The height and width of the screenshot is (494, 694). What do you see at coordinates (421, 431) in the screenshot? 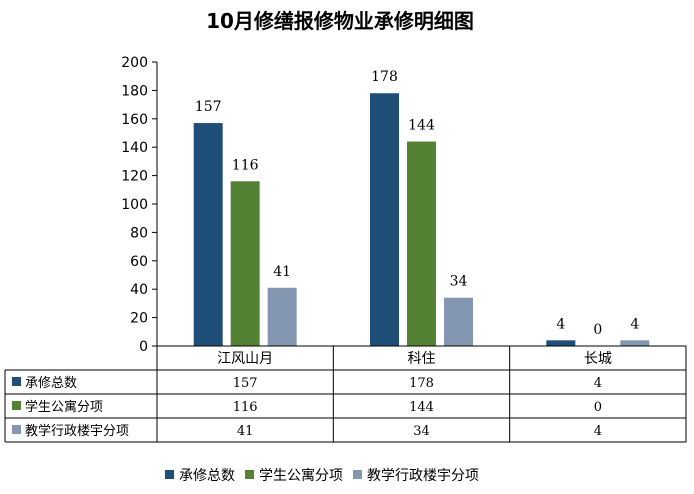
I see `table-cell: 34` at bounding box center [421, 431].